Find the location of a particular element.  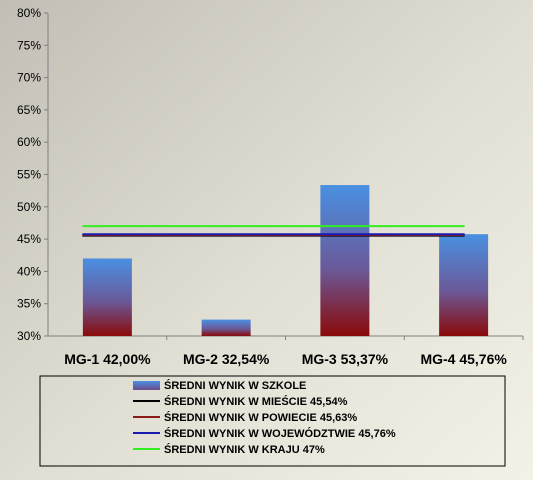

legend-entry-label: ŚREDNI WYNIK W WOJEWÓDZTWIE 45,76% is located at coordinates (280, 433).